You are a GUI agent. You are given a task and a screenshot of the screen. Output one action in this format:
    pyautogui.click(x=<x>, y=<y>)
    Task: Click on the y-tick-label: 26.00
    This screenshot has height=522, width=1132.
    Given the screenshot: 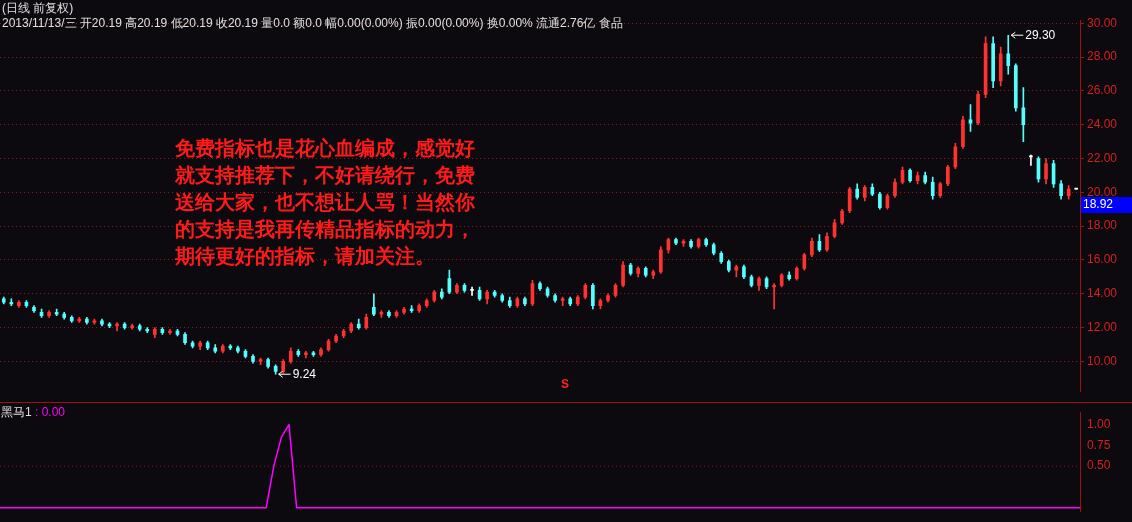 What is the action you would take?
    pyautogui.click(x=1102, y=90)
    